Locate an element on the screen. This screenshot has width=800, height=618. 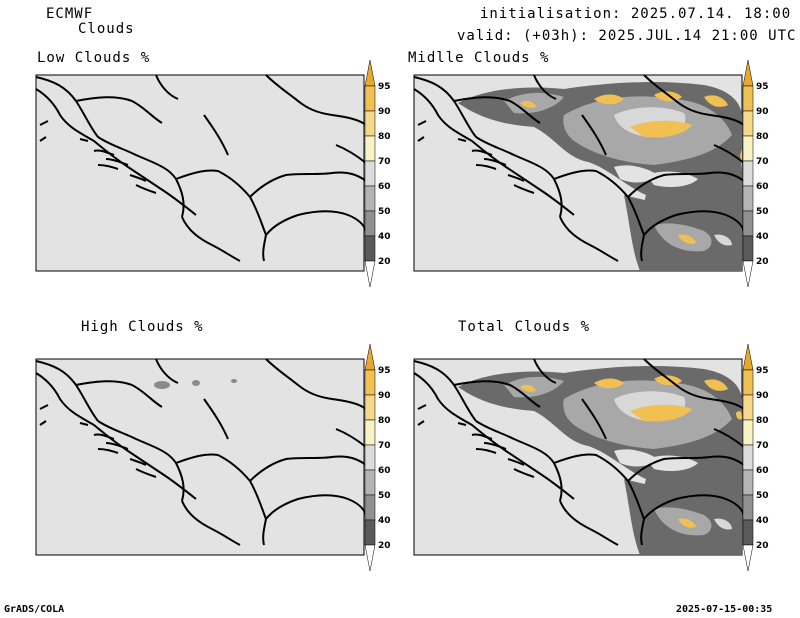
map-panel-middle is located at coordinates (579, 173).